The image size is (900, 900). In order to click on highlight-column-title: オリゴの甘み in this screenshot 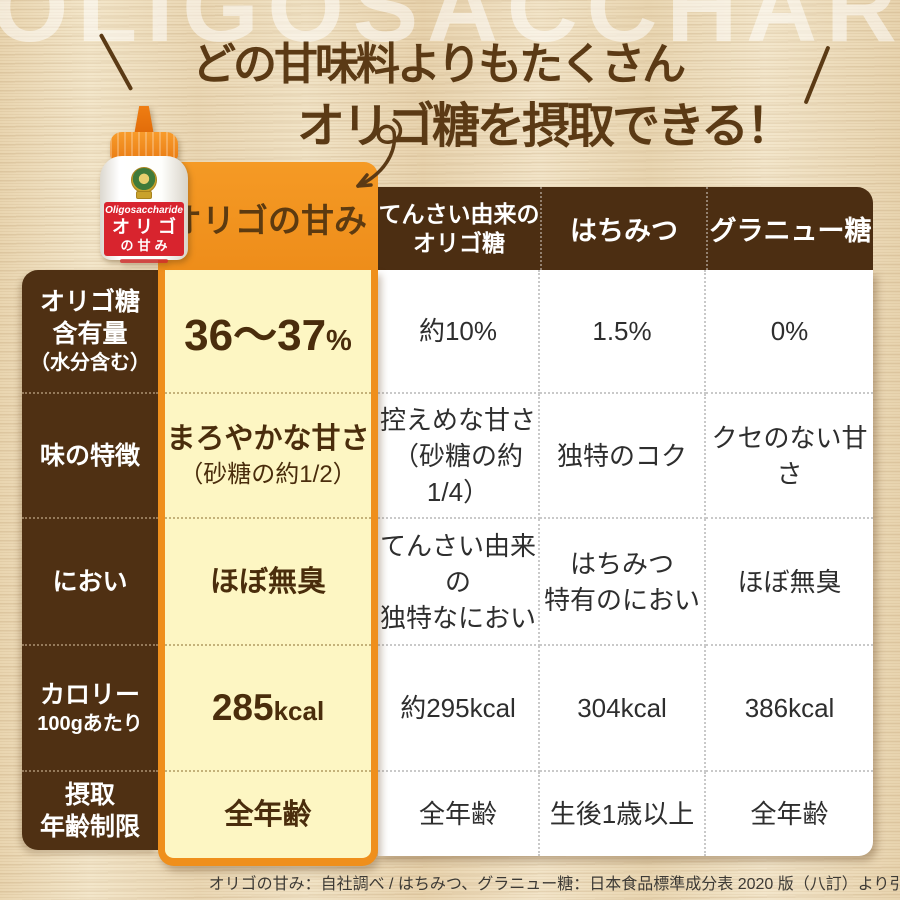, I will do `click(268, 222)`.